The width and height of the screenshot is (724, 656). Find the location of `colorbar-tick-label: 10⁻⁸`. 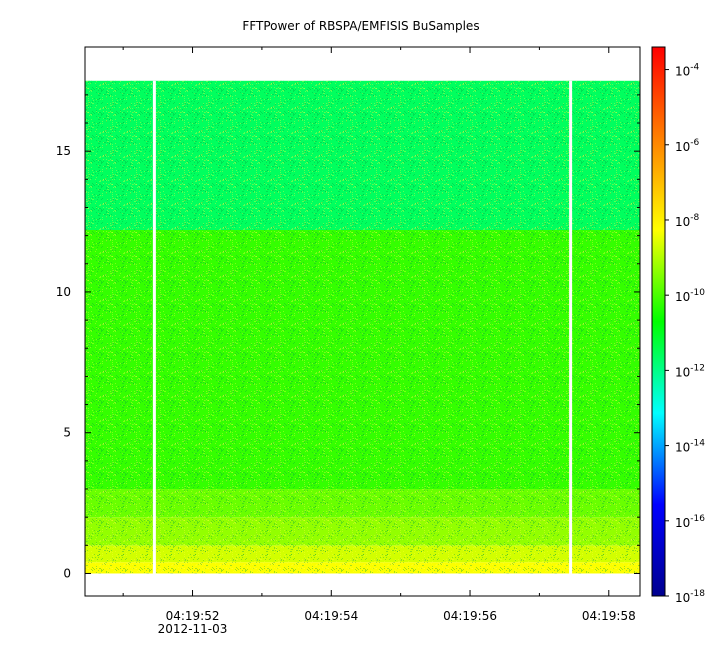

colorbar-tick-label: 10⁻⁸ is located at coordinates (687, 221).